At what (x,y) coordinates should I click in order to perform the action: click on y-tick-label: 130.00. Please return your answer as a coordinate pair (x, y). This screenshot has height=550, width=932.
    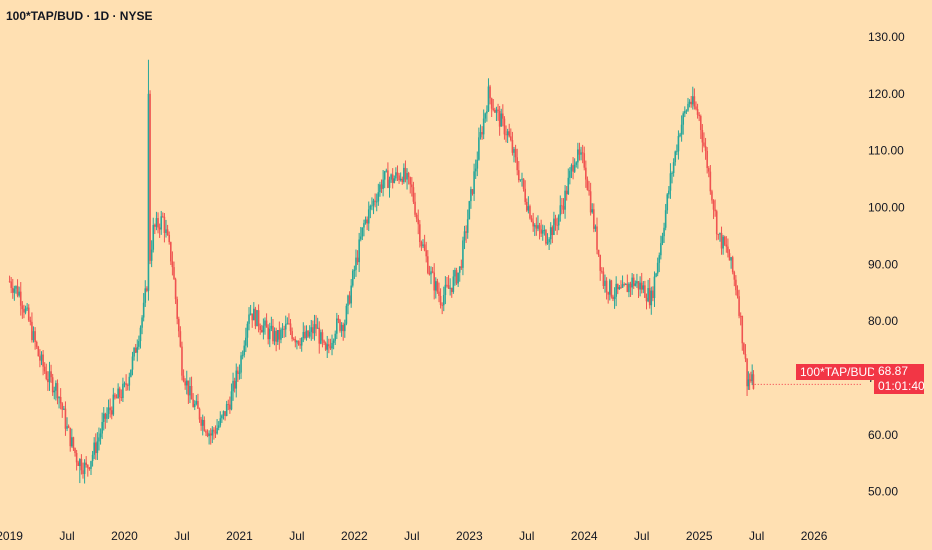
    Looking at the image, I should click on (886, 37).